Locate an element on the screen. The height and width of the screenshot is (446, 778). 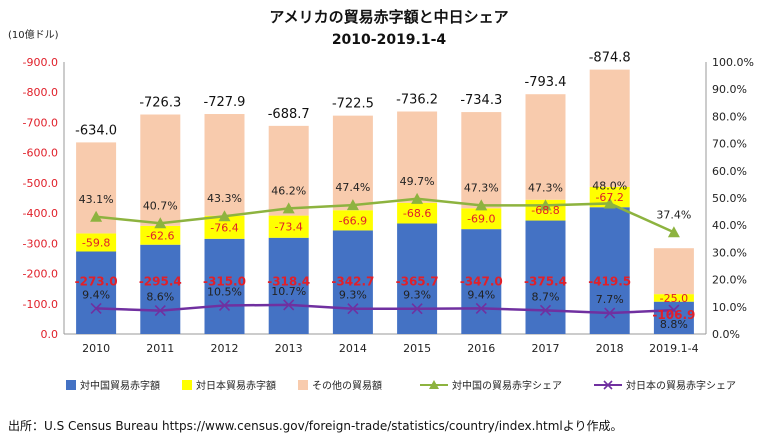
japan-value-label: -59.8 is located at coordinates (96, 242).